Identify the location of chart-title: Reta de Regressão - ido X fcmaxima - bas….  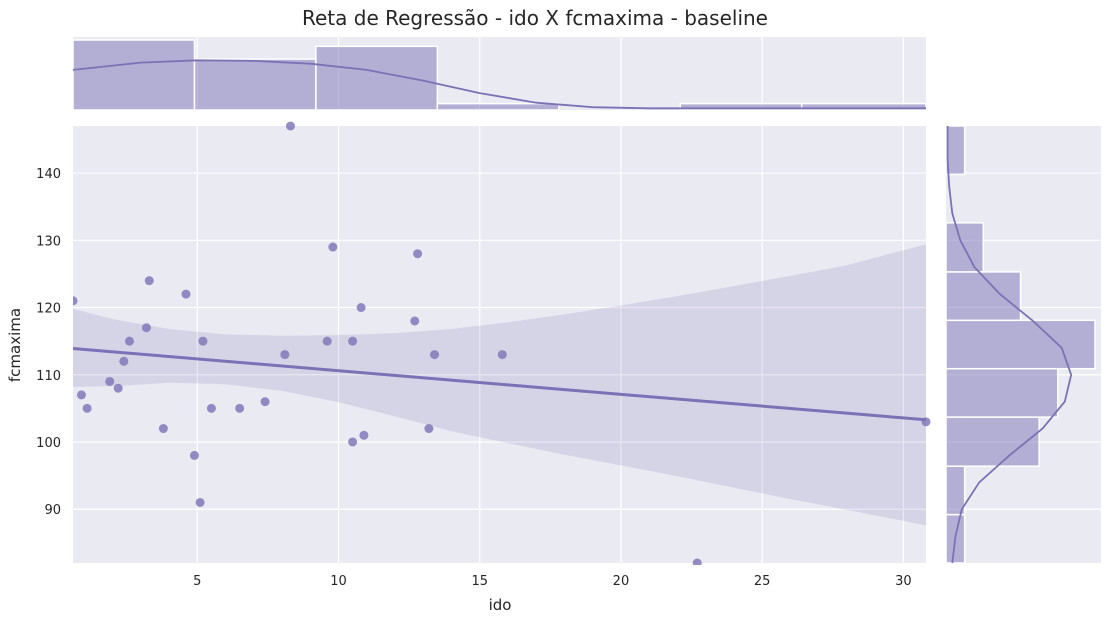
(535, 18).